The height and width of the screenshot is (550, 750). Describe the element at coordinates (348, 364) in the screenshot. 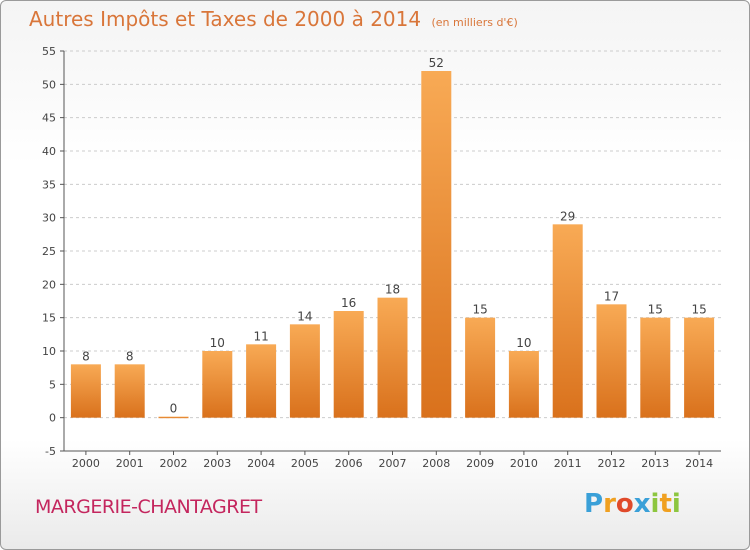

I see `bar-2006` at that location.